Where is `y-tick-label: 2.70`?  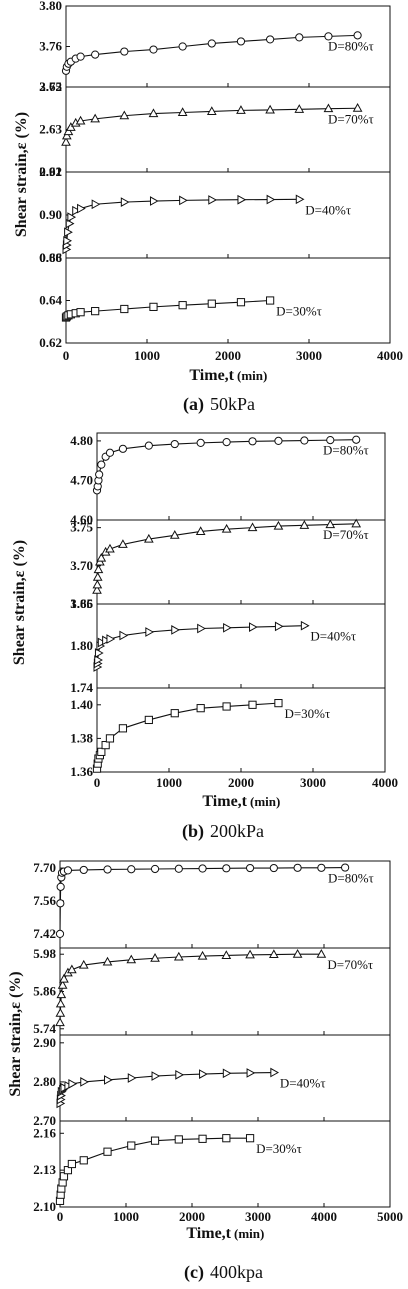 y-tick-label: 2.70 is located at coordinates (44, 1120).